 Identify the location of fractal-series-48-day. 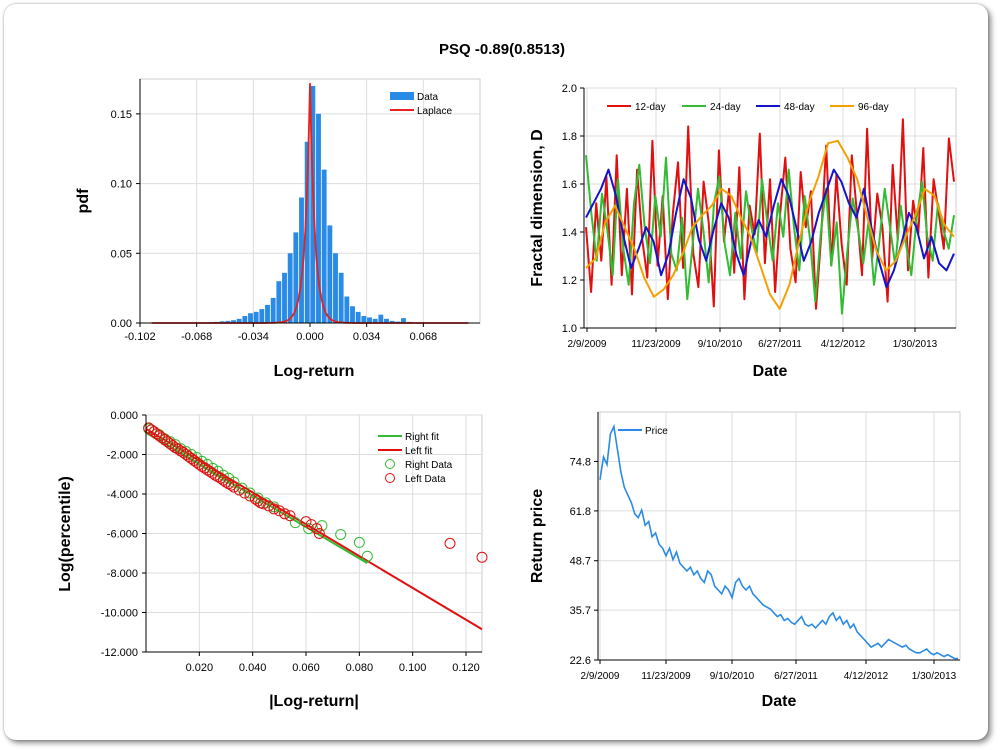
(770, 228).